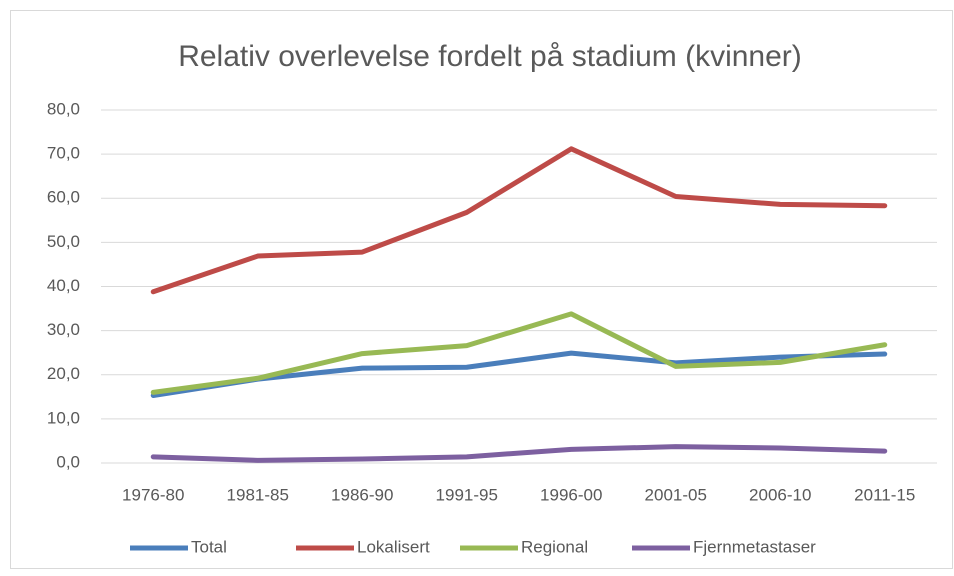 The width and height of the screenshot is (954, 576). I want to click on y-tick-label: 30,0, so click(63, 329).